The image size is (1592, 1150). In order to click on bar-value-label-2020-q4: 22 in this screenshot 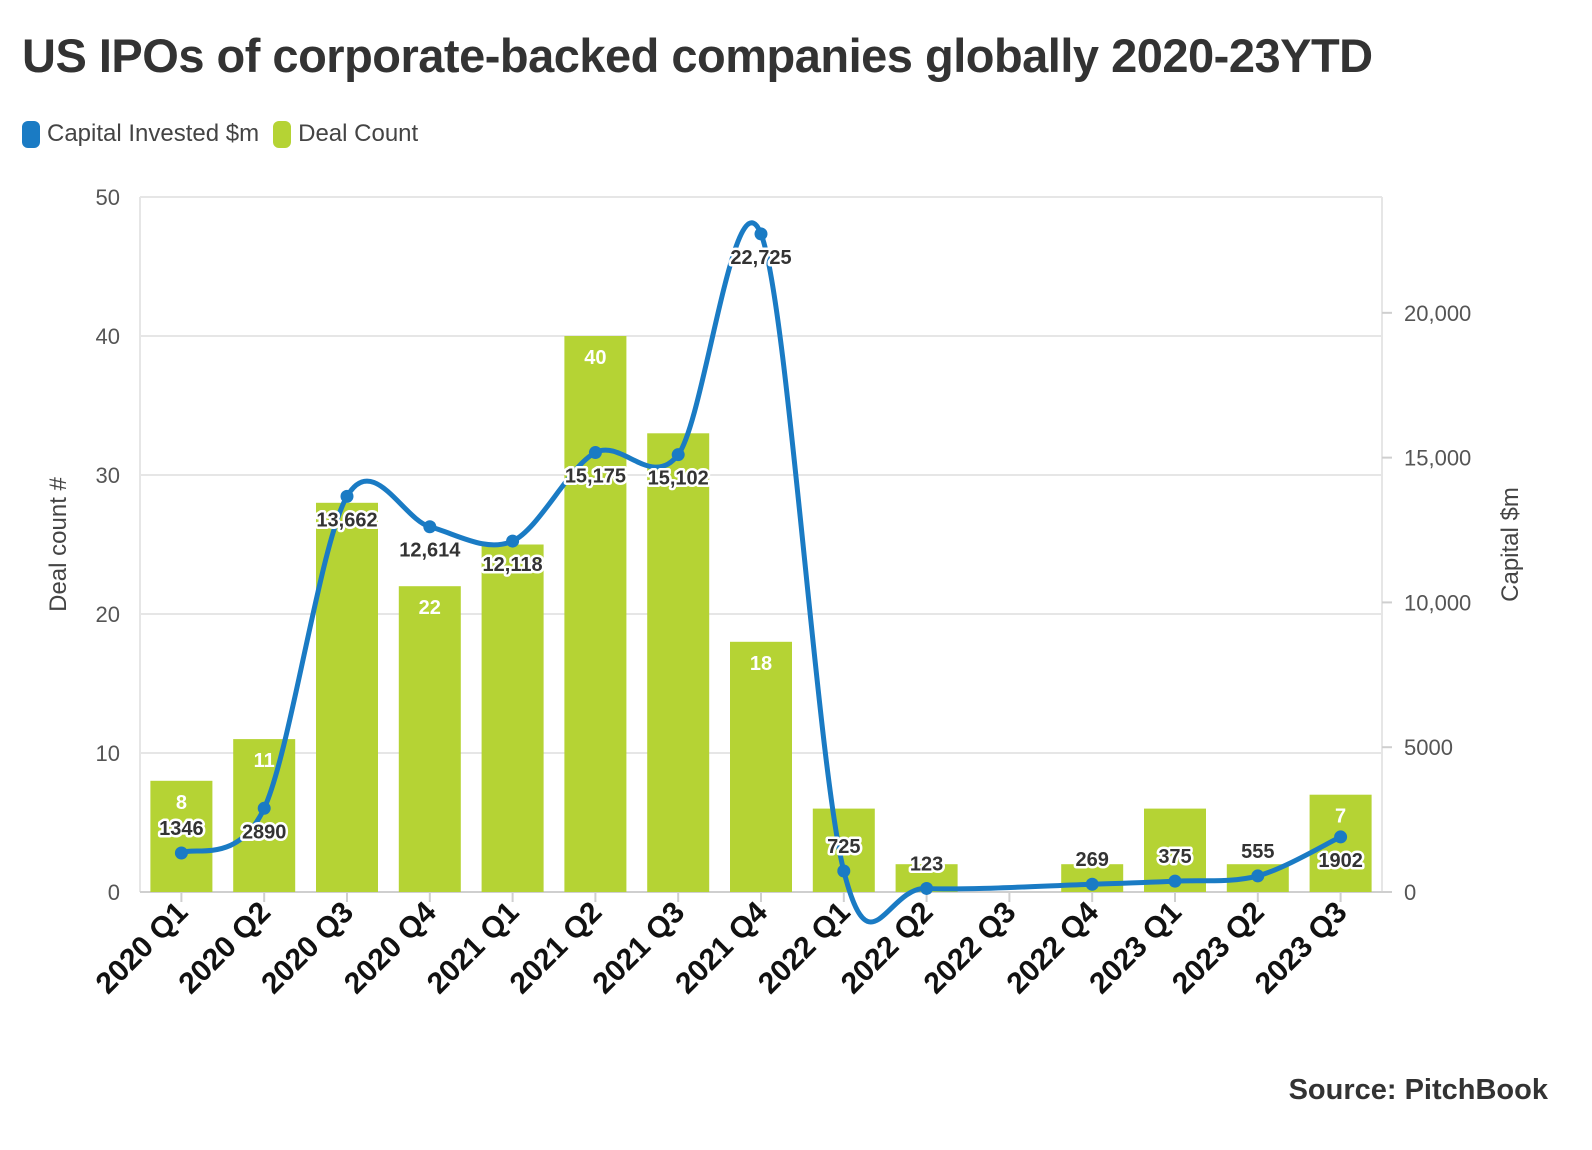, I will do `click(430, 608)`.